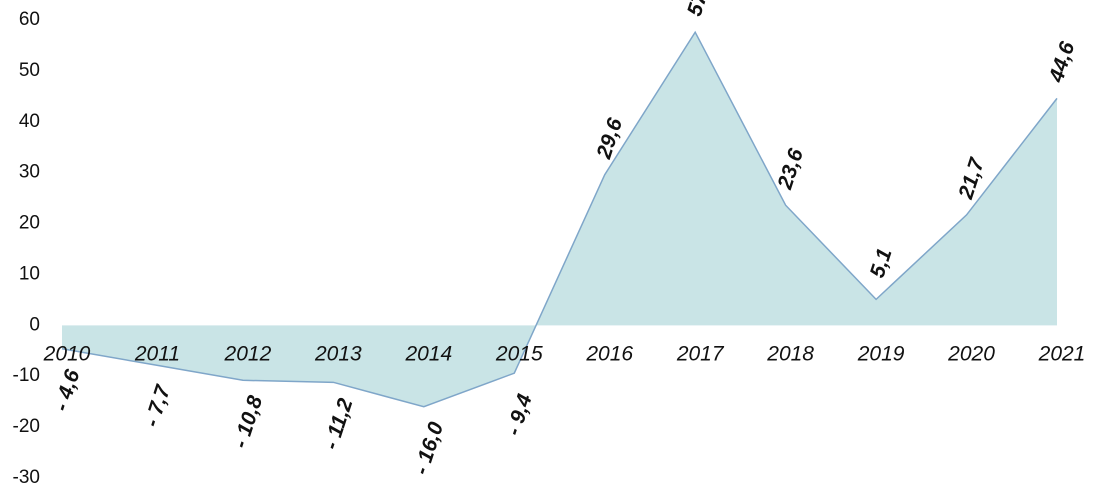  Describe the element at coordinates (157, 354) in the screenshot. I see `x-tick-label: 2011` at that location.